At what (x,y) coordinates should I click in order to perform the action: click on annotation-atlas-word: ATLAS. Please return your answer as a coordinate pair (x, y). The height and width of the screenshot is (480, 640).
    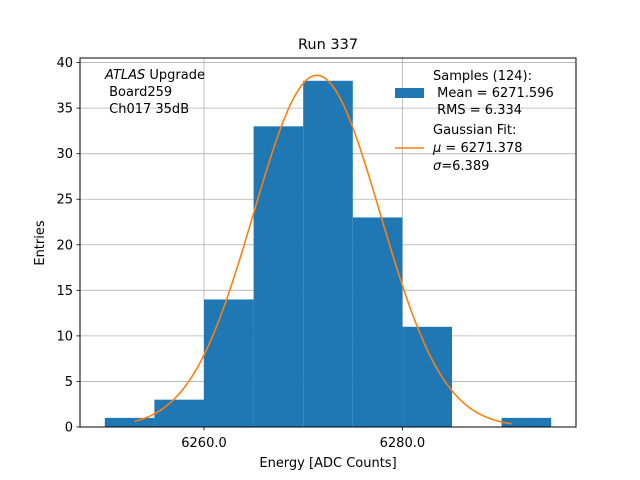
    Looking at the image, I should click on (124, 75).